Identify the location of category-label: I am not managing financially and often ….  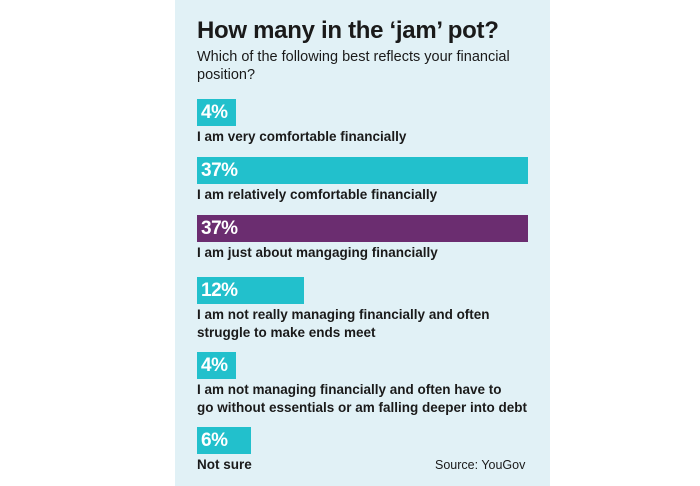
(362, 398).